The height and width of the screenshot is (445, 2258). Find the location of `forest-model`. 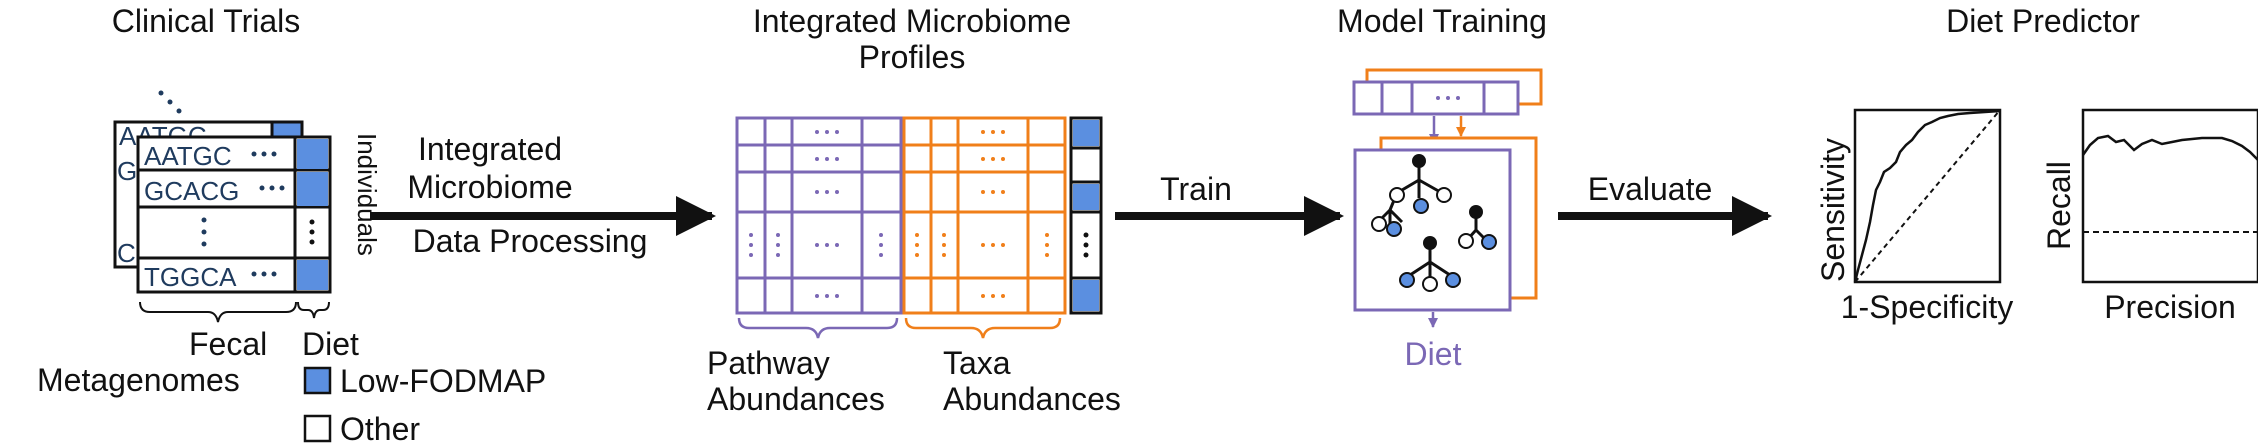

forest-model is located at coordinates (1445, 224).